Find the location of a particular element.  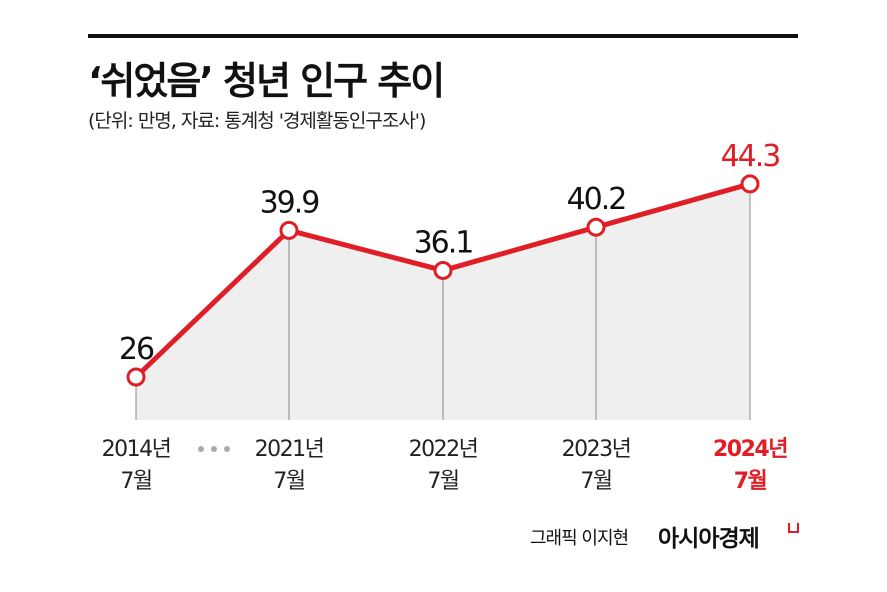

data-label: 40.2 is located at coordinates (596, 199).